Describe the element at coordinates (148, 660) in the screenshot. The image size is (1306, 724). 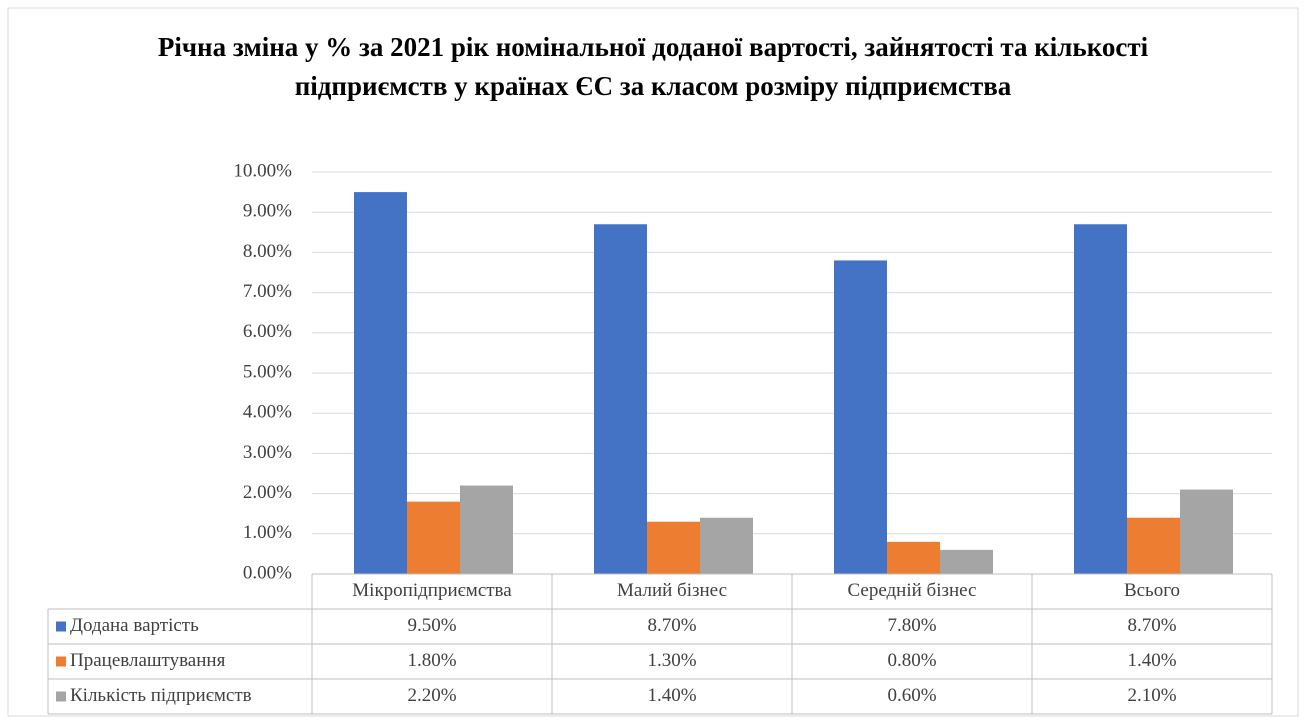
I see `legend-label: Працевлаштування` at that location.